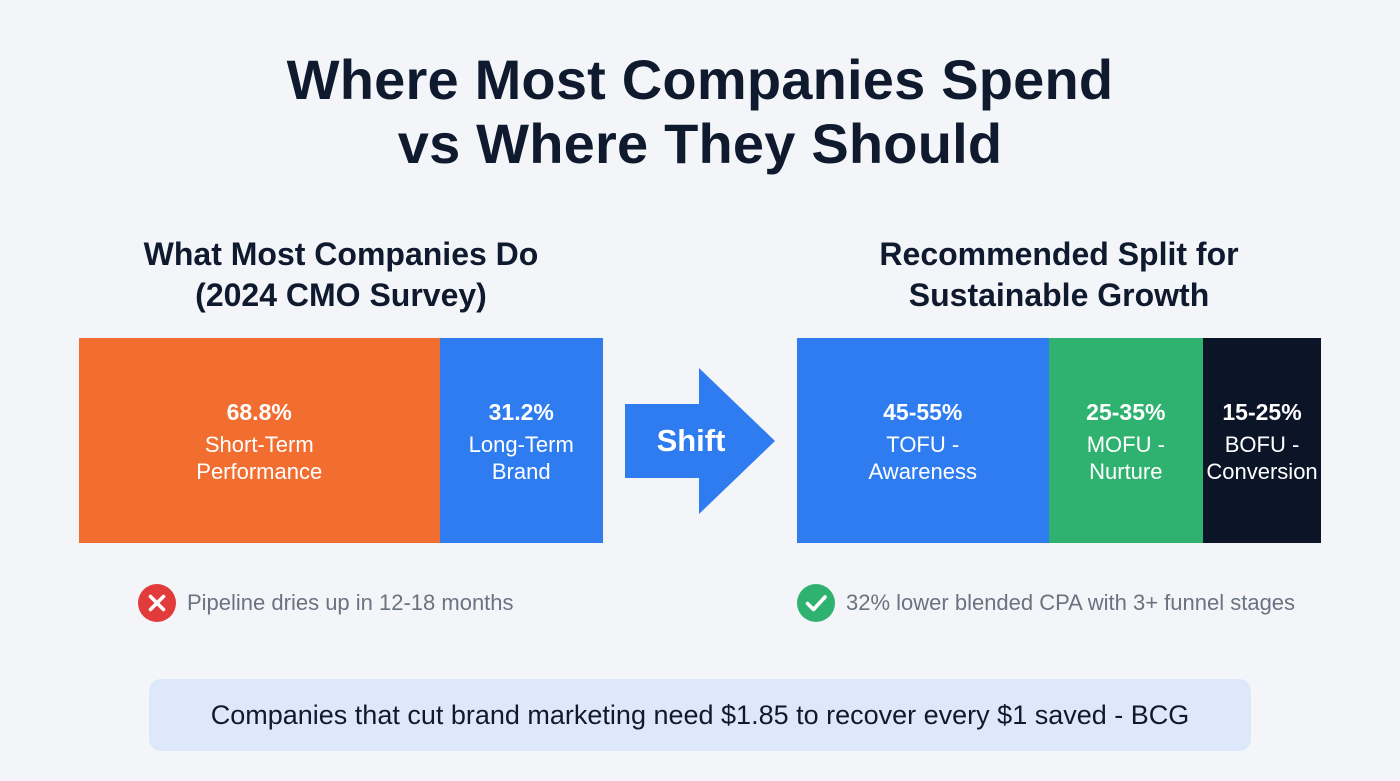 The height and width of the screenshot is (781, 1400). Describe the element at coordinates (922, 471) in the screenshot. I see `bar-segment-tofu-awareness-label-line-2: Awareness` at that location.